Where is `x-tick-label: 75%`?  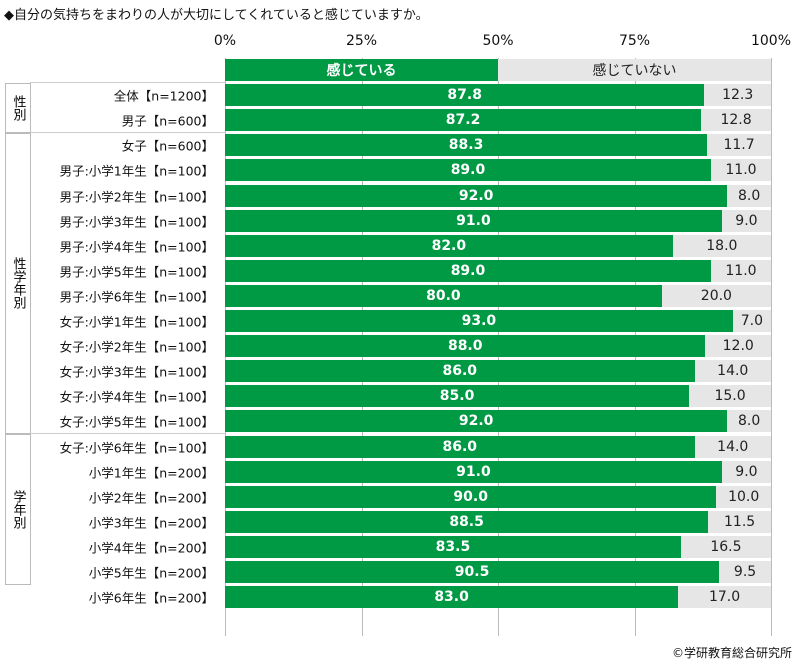 x-tick-label: 75% is located at coordinates (634, 41).